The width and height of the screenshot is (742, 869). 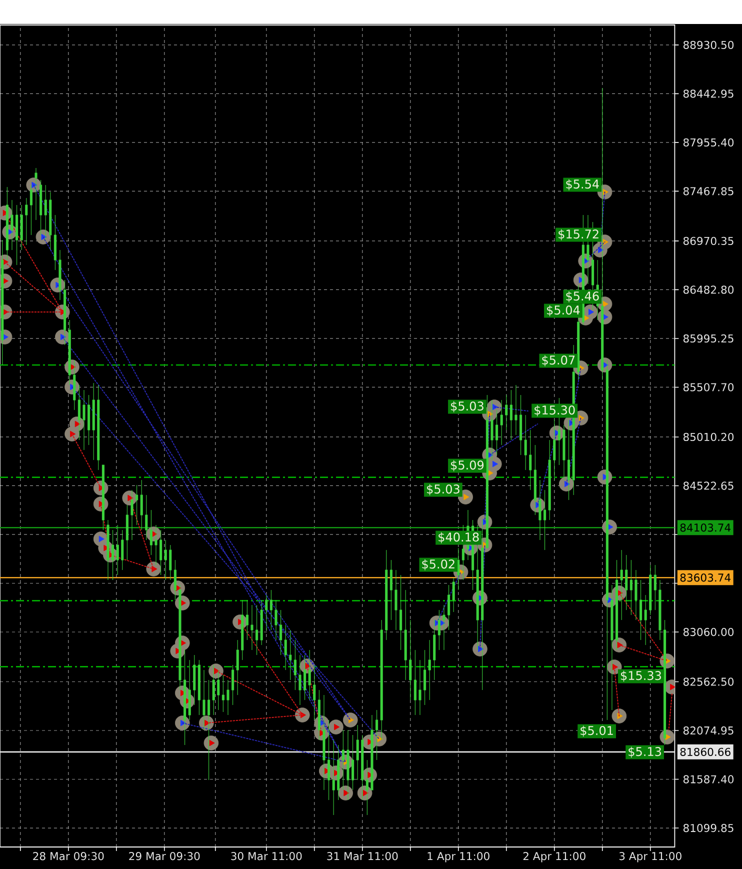 What do you see at coordinates (708, 486) in the screenshot?
I see `y-tick-label: 84522.65` at bounding box center [708, 486].